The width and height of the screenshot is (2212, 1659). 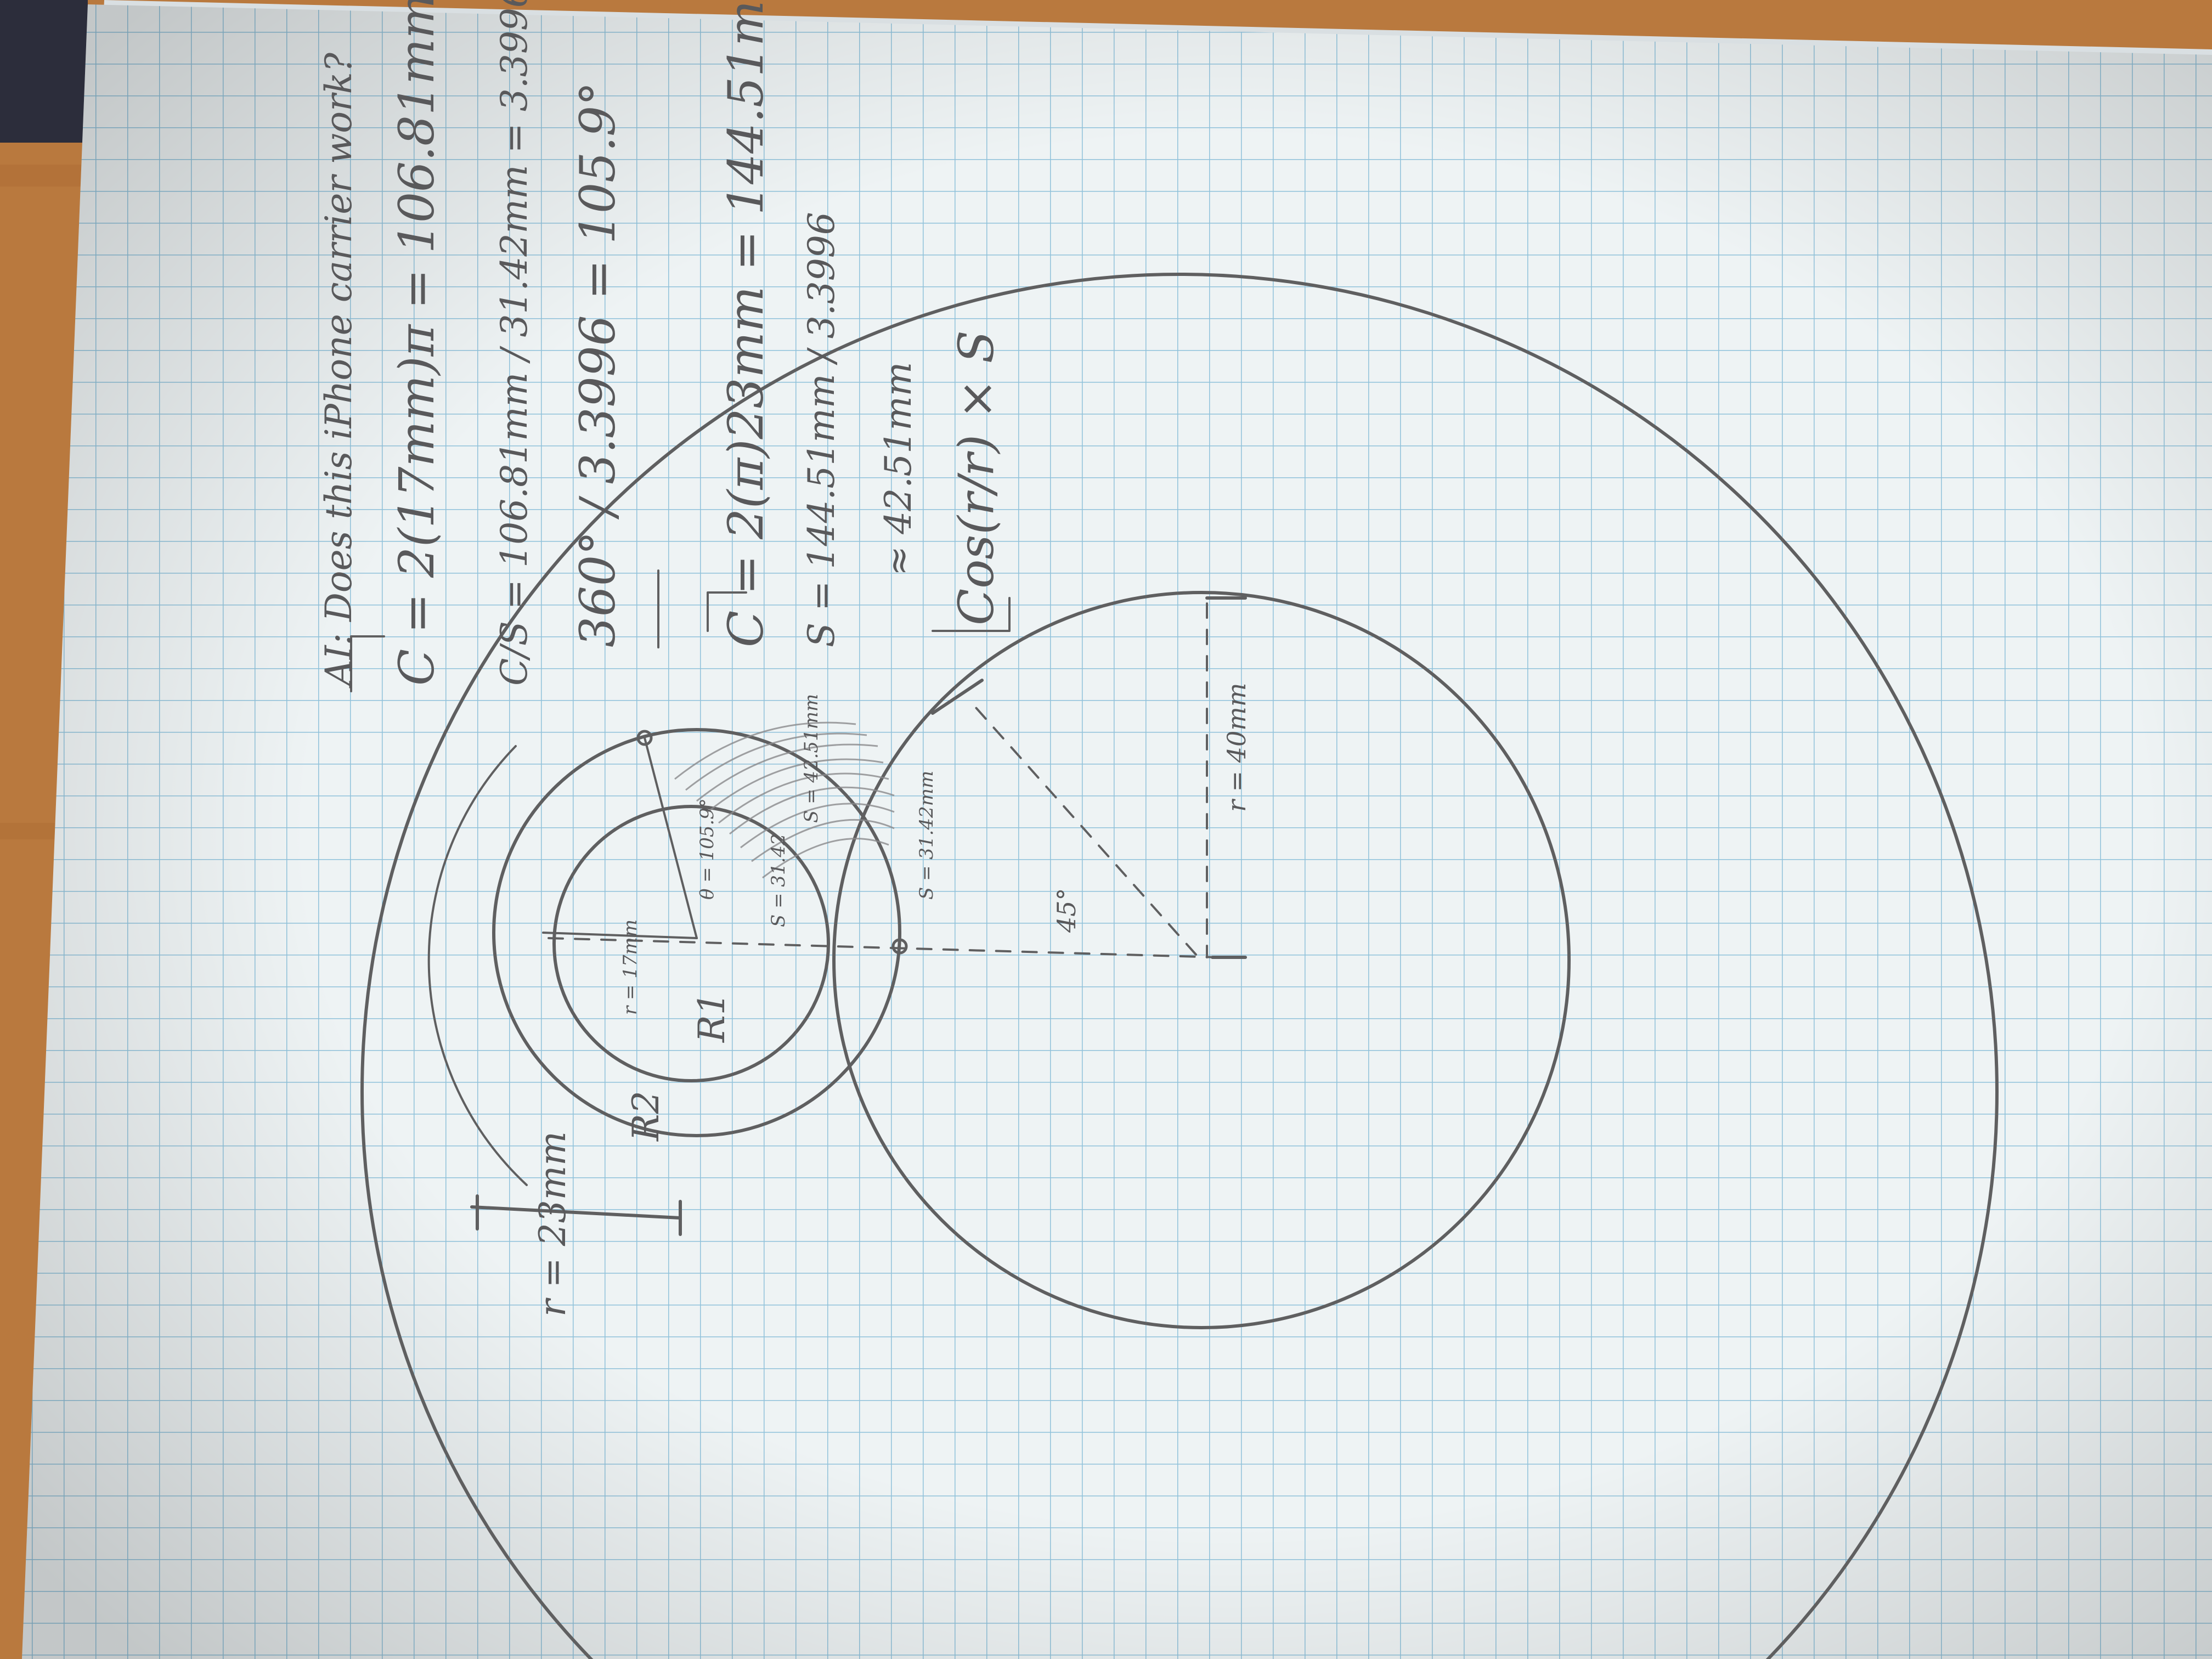 I want to click on label-theta: θ = 105.9°, so click(x=707, y=849).